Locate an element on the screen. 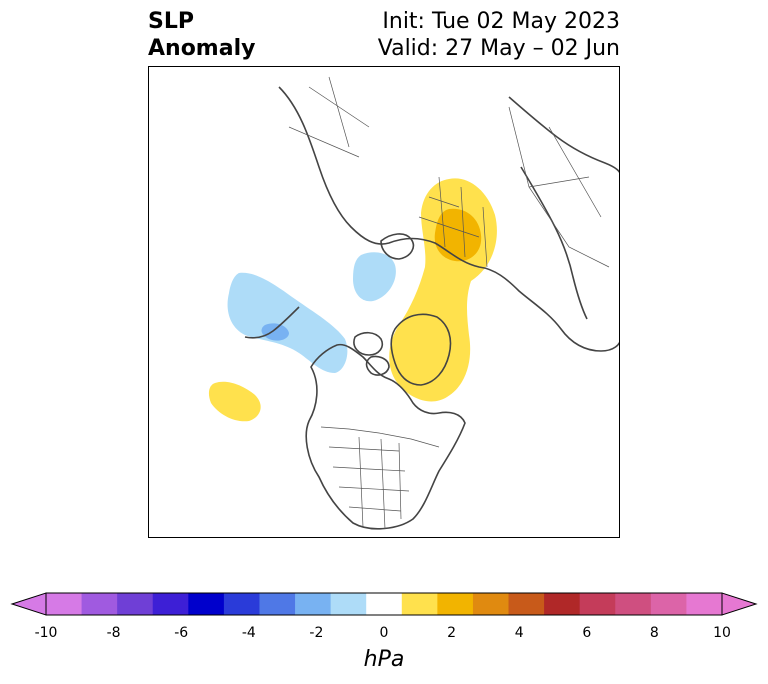 The image size is (768, 684). negative-anomaly-barents is located at coordinates (374, 277).